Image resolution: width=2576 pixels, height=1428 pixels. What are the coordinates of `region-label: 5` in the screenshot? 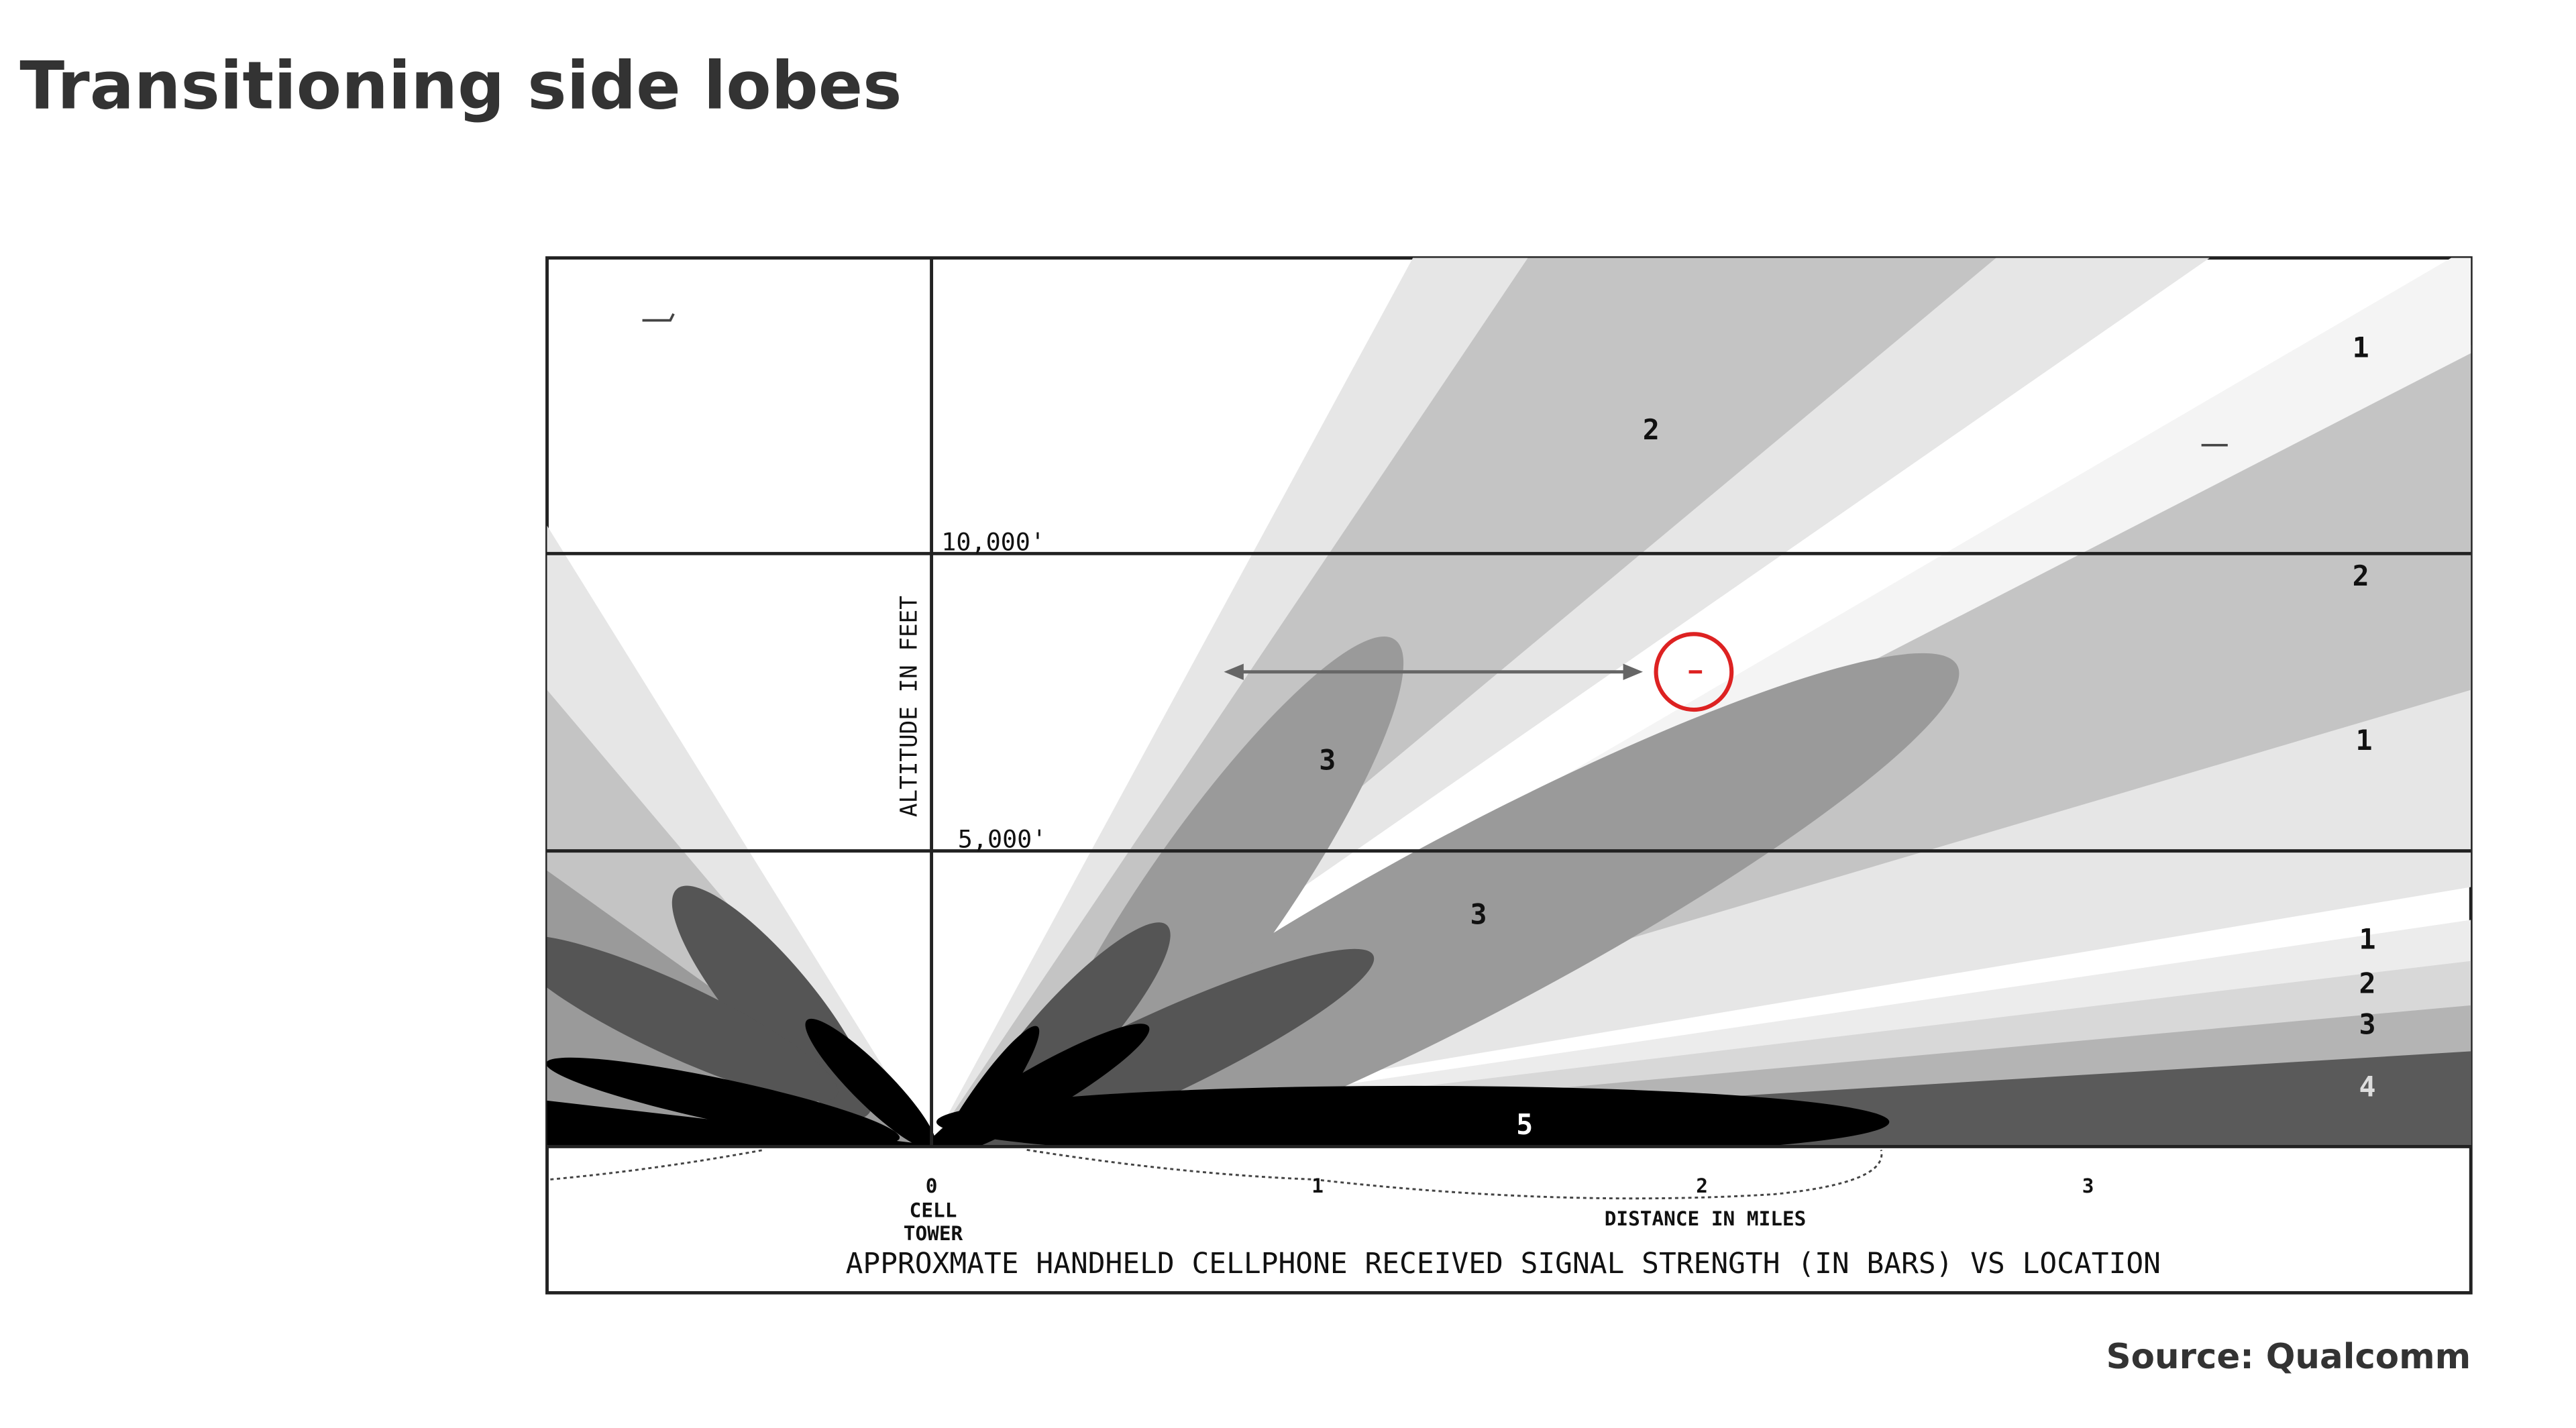 It's located at (1524, 1124).